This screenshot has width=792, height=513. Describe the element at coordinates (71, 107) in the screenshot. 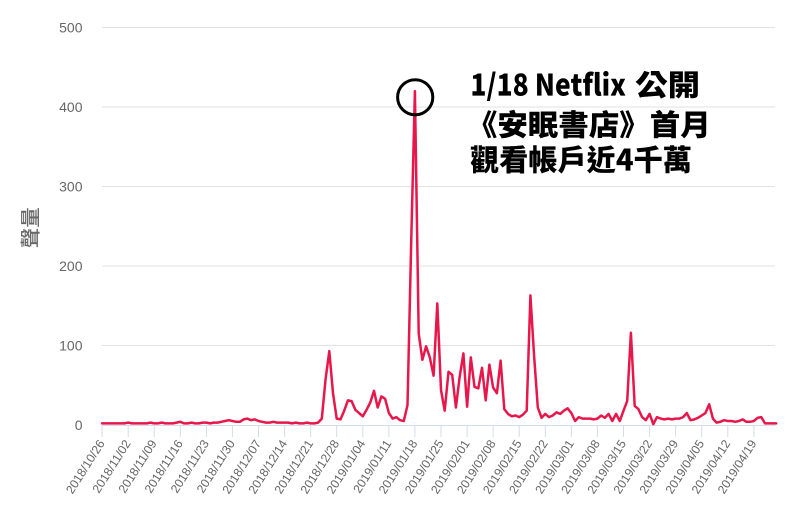

I see `svg-text: 400` at that location.